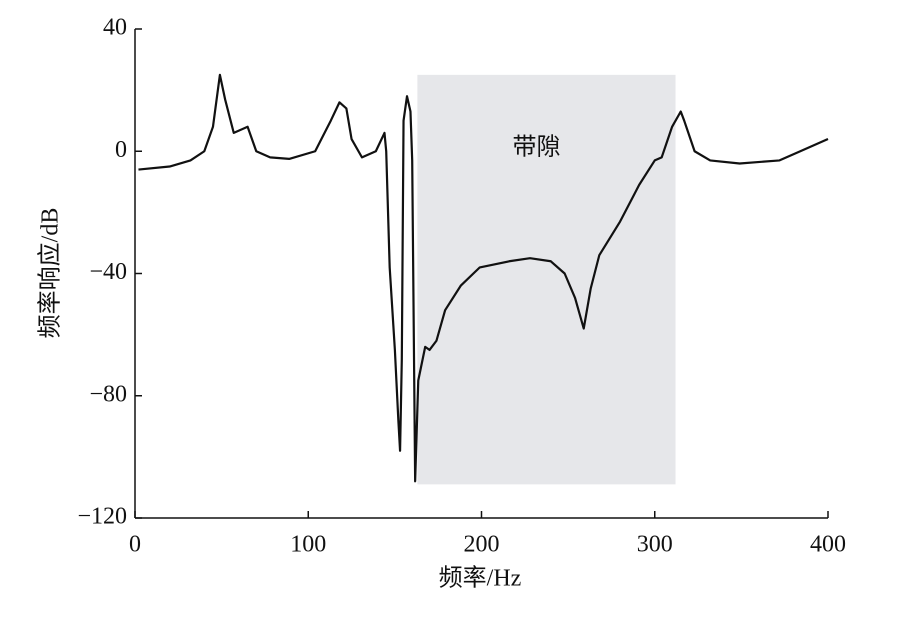  What do you see at coordinates (480, 578) in the screenshot?
I see `x-axis-label: 频率/Hz` at bounding box center [480, 578].